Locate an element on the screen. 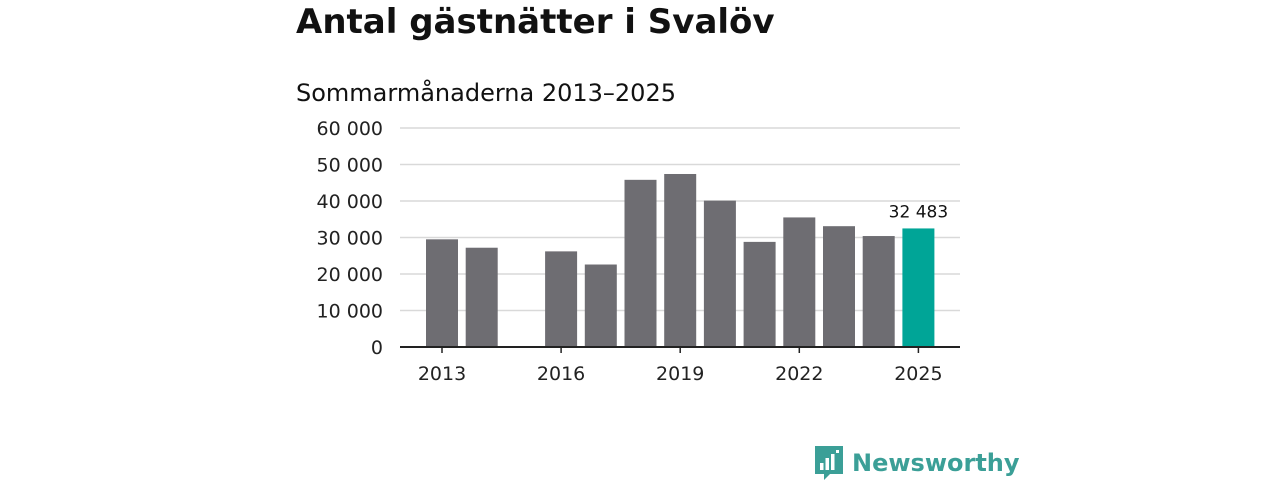  bar-2021 is located at coordinates (759, 294).